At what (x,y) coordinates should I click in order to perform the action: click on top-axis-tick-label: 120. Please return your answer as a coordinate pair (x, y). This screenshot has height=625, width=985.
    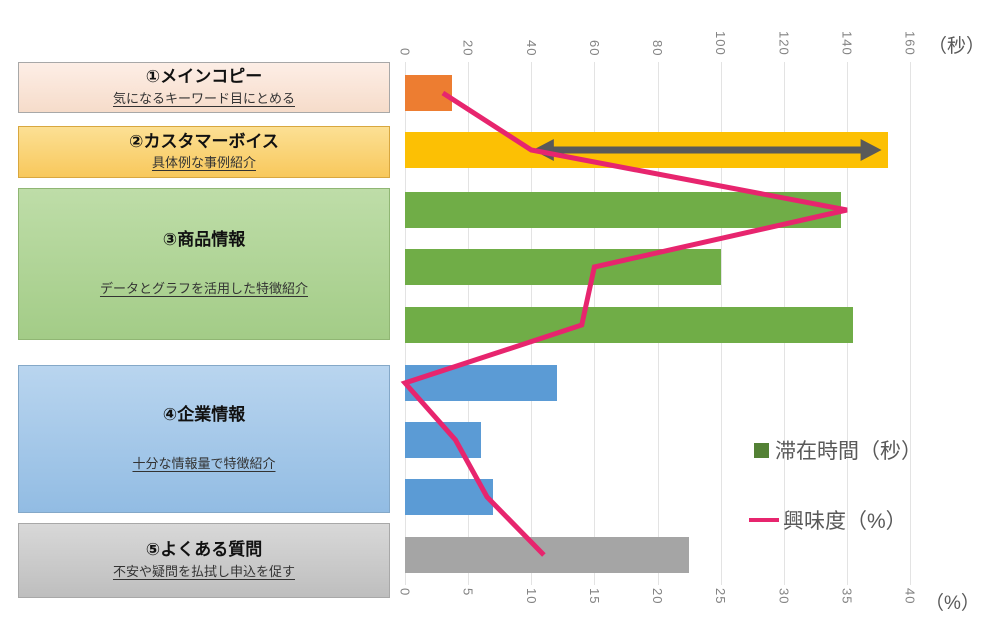
    Looking at the image, I should click on (784, 43).